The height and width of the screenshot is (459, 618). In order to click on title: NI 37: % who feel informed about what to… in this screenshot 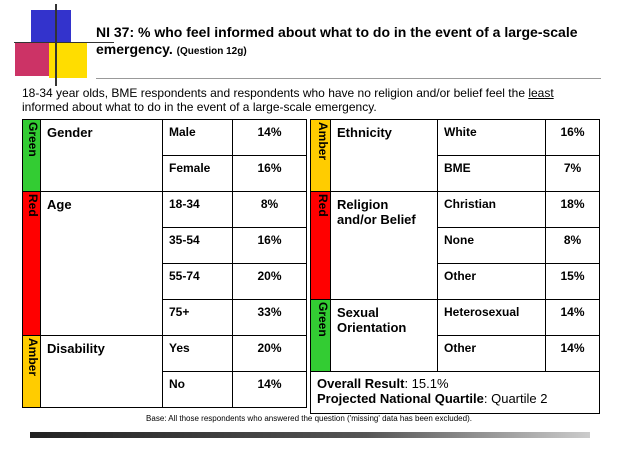, I will do `click(346, 42)`.